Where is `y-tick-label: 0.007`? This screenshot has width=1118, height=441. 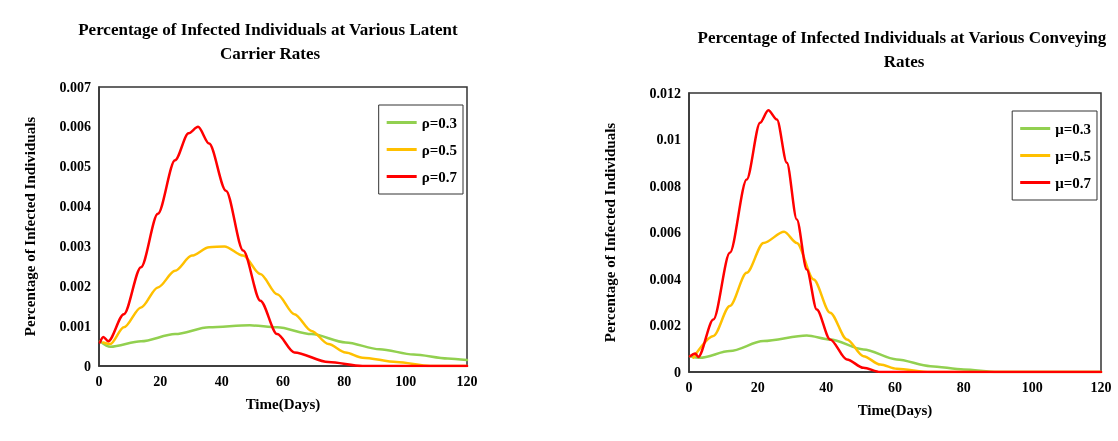
y-tick-label: 0.007 is located at coordinates (75, 87).